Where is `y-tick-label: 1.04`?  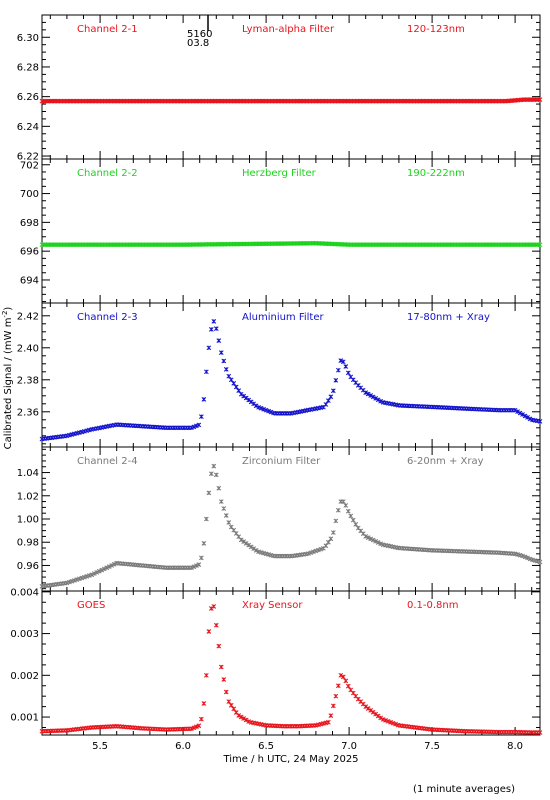
y-tick-label: 1.04 is located at coordinates (28, 473).